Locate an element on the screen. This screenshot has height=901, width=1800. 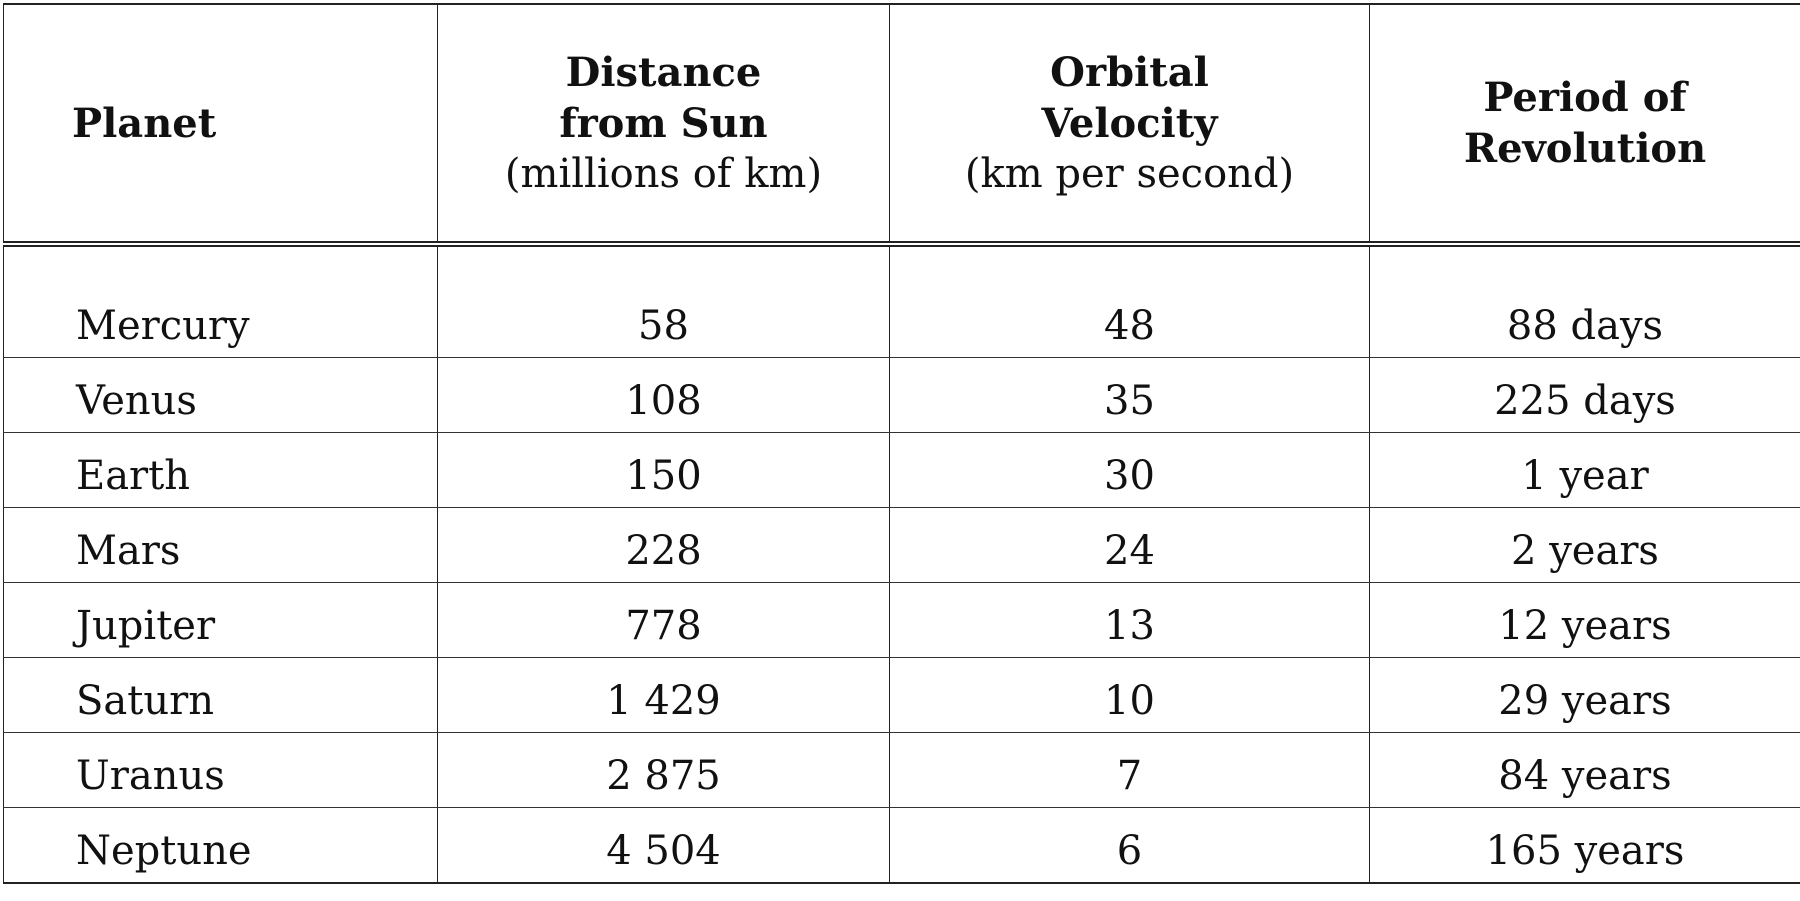
period-cell: 225 days is located at coordinates (1584, 395).